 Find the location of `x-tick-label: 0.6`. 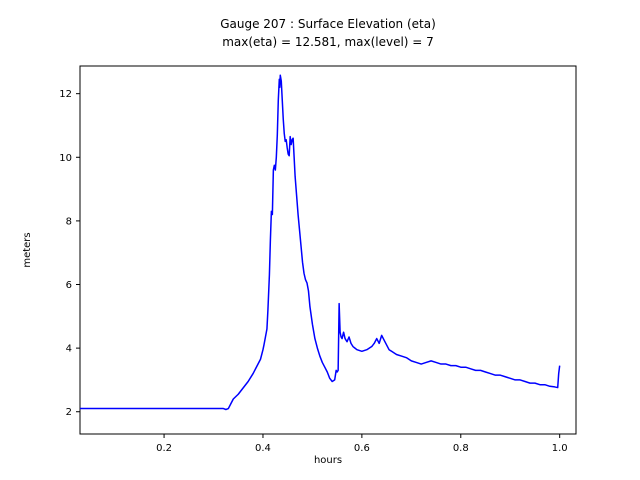

x-tick-label: 0.6 is located at coordinates (362, 448).